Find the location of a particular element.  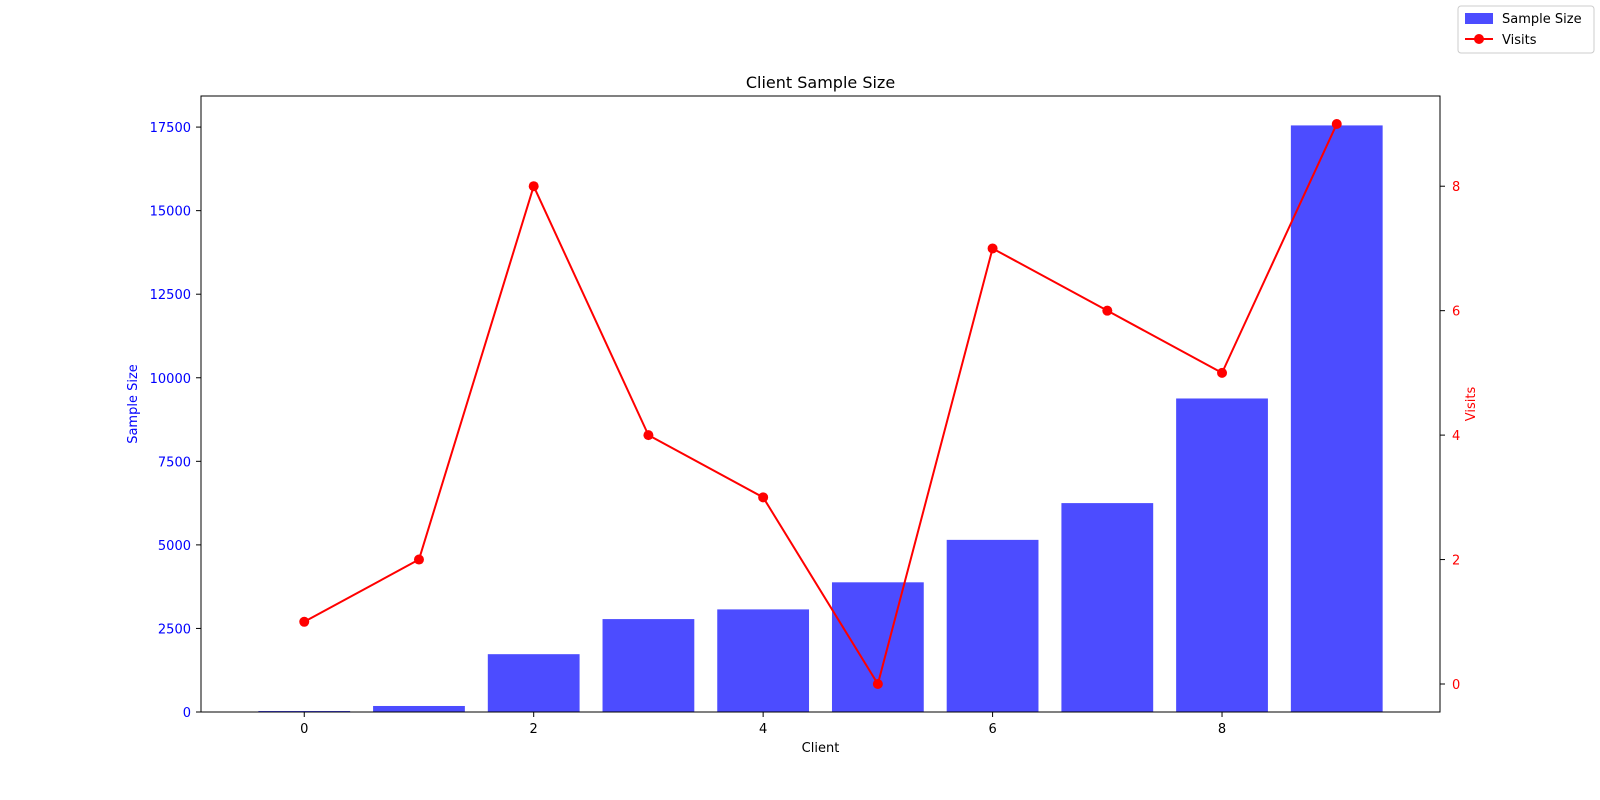

y-left-axis-title: Sample Size is located at coordinates (133, 404).